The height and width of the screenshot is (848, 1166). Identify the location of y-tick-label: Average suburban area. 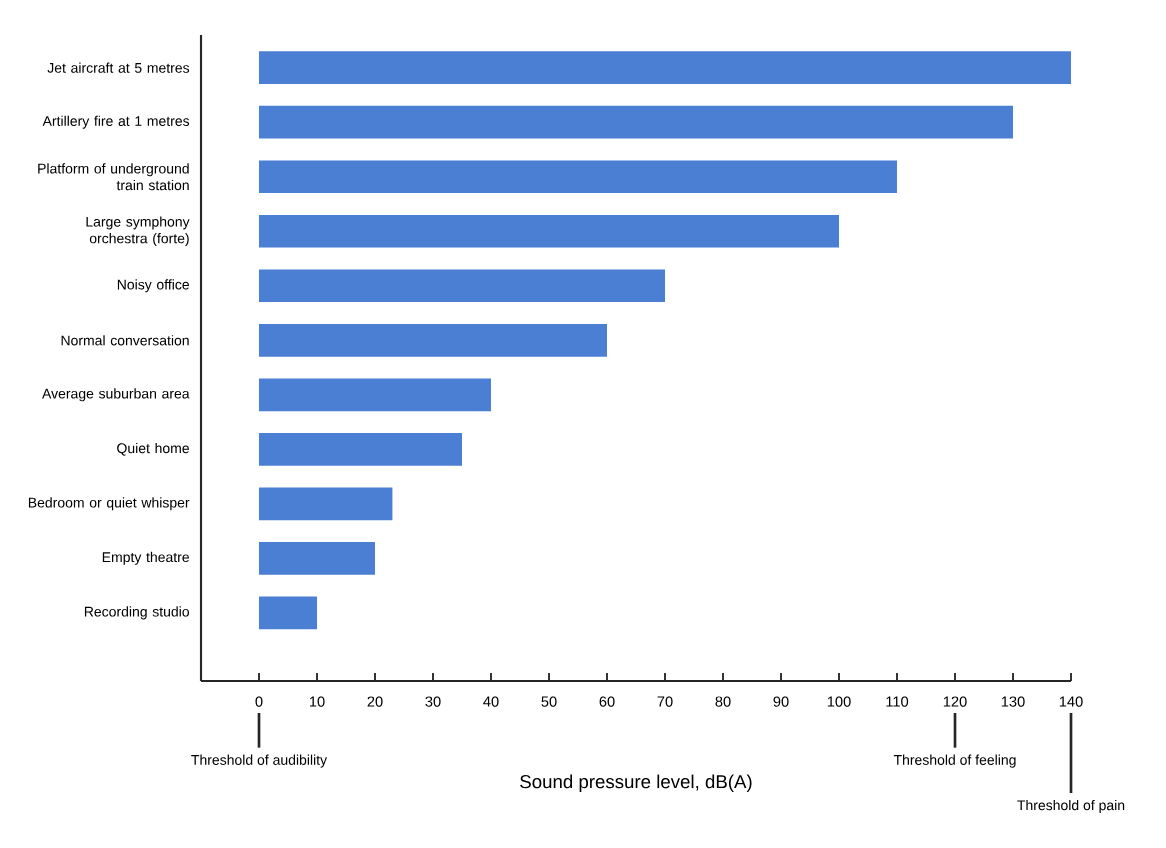
(116, 395).